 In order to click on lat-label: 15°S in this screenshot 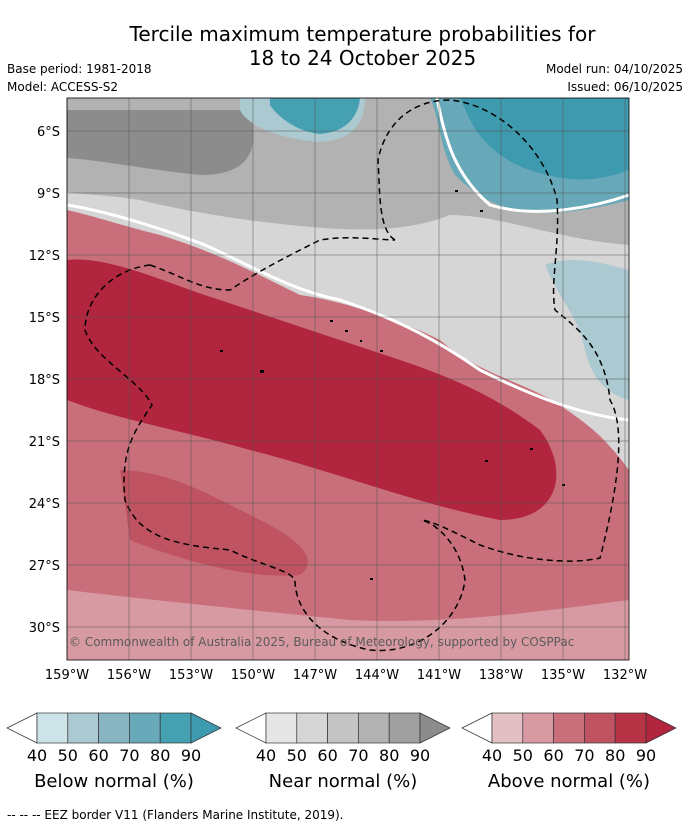, I will do `click(44, 318)`.